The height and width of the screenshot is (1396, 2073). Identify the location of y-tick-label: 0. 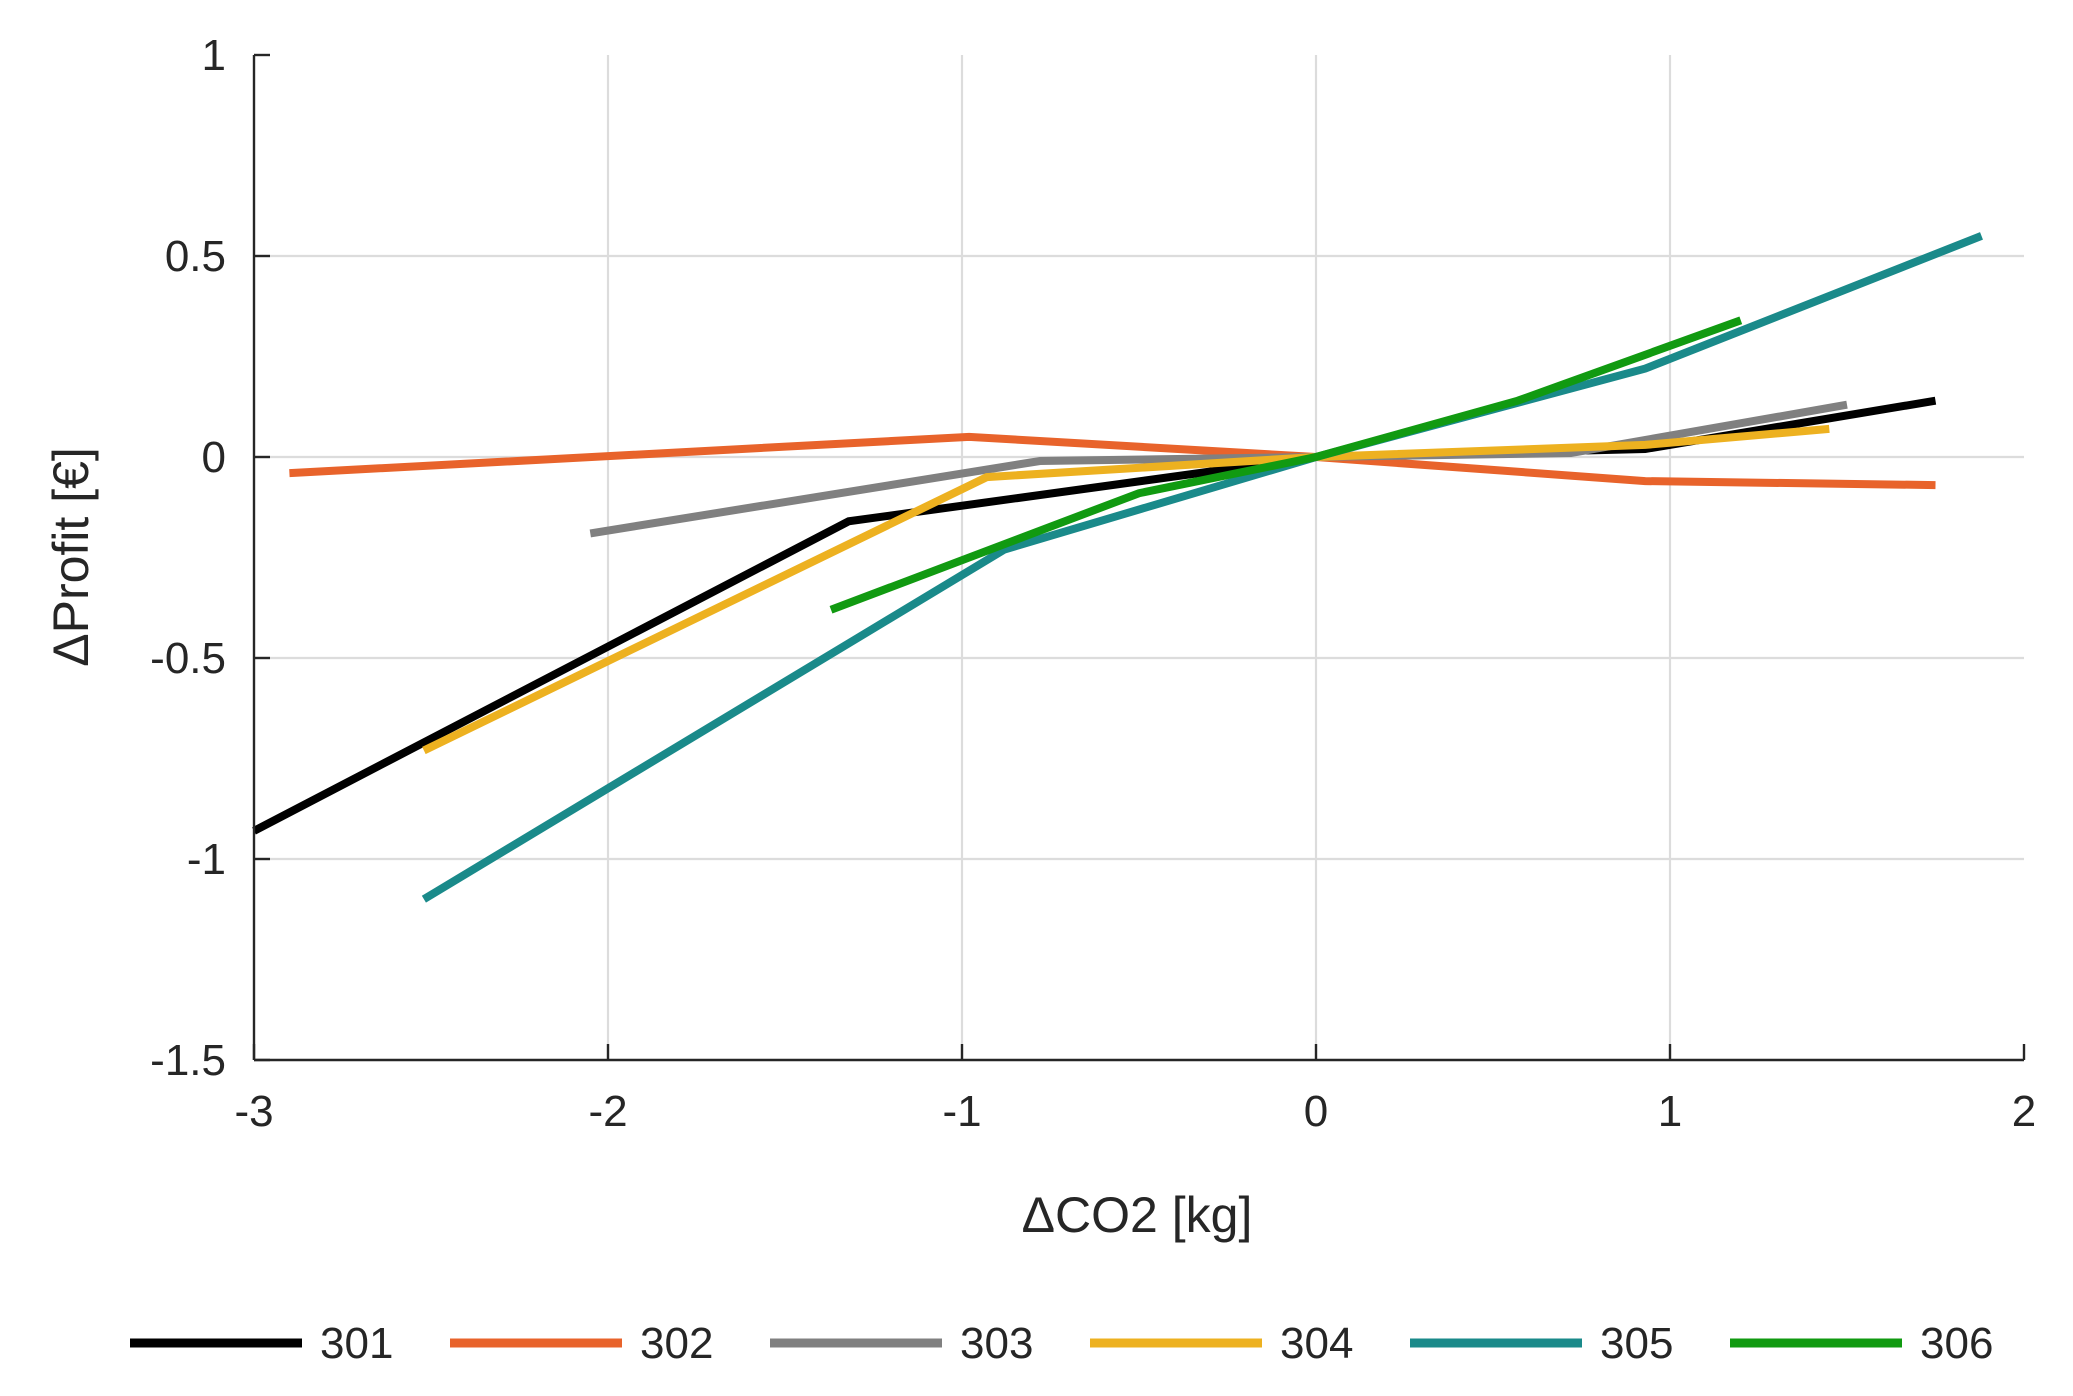
(214, 457).